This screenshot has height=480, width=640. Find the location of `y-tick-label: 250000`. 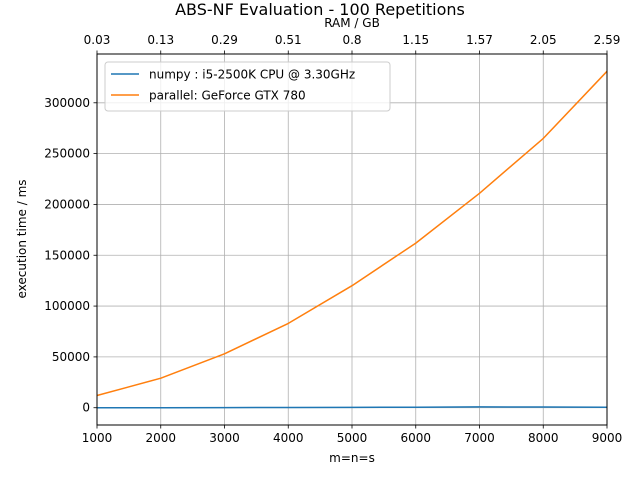

y-tick-label: 250000 is located at coordinates (67, 154).